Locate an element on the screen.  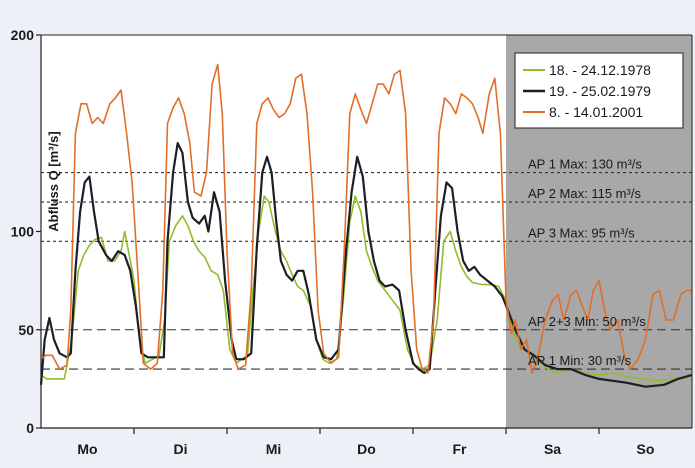
x-tick-label: Do is located at coordinates (366, 449).